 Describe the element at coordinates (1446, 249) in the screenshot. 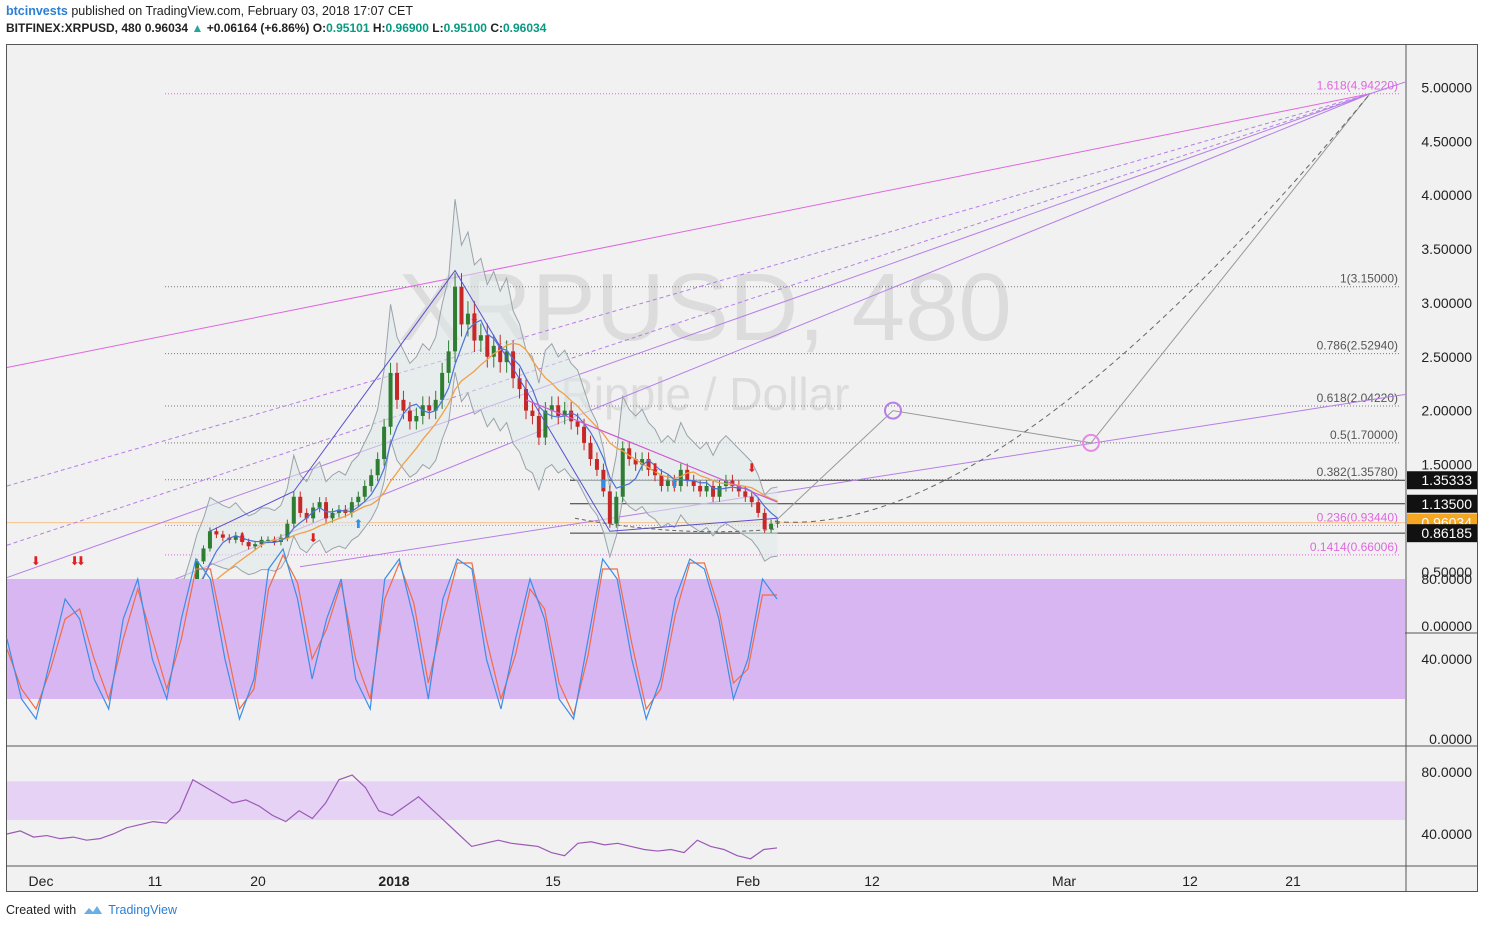

I see `y-tick-label: 3.50000` at that location.